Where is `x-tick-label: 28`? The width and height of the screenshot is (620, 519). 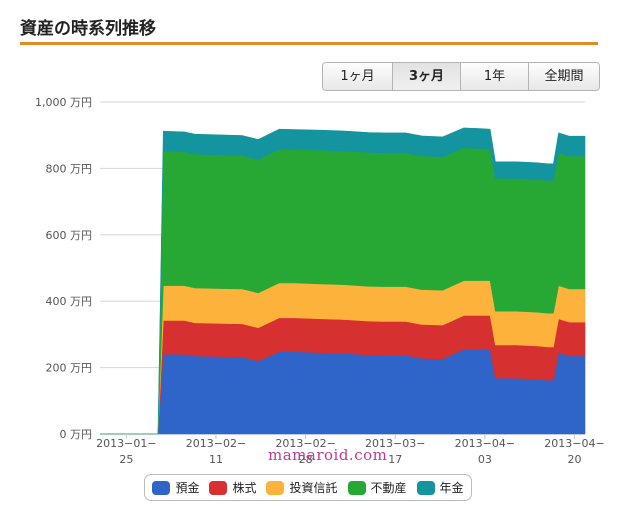 x-tick-label: 28 is located at coordinates (306, 459).